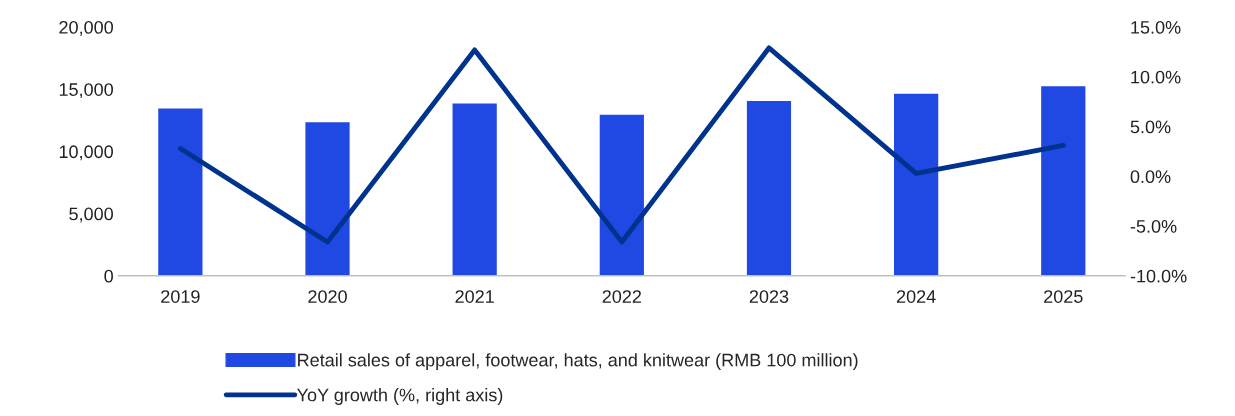  I want to click on y-tick-label: 5,000, so click(91, 215).